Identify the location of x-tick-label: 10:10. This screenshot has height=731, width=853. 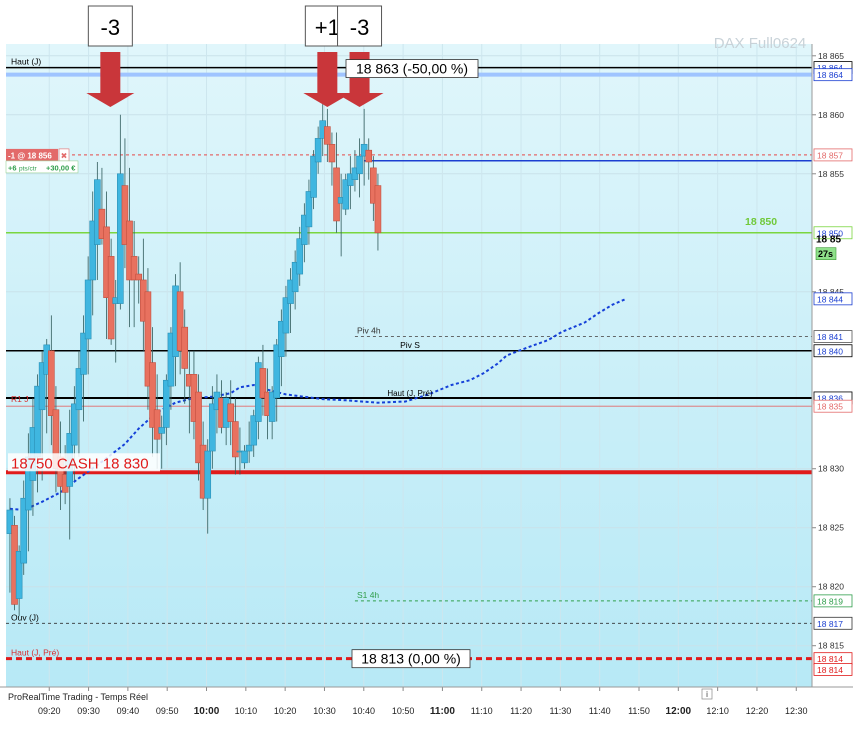
(246, 711).